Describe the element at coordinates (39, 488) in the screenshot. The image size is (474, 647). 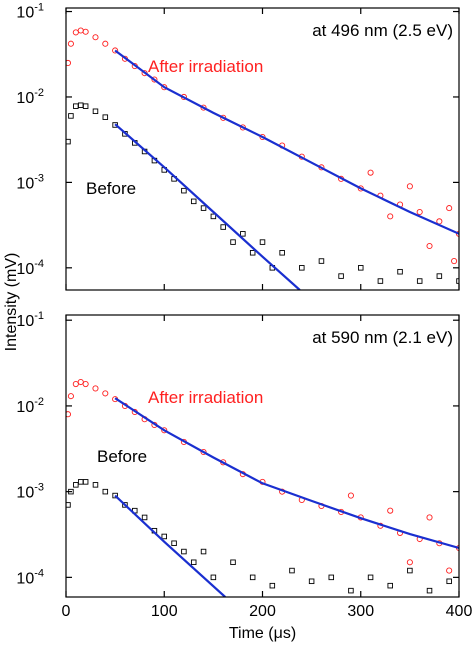
I see `y-tick-exponent: -3` at that location.